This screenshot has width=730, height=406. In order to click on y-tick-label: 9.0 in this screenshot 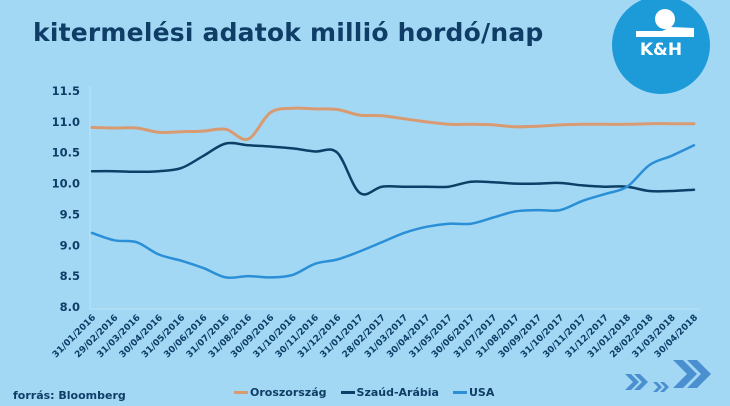, I will do `click(70, 245)`.